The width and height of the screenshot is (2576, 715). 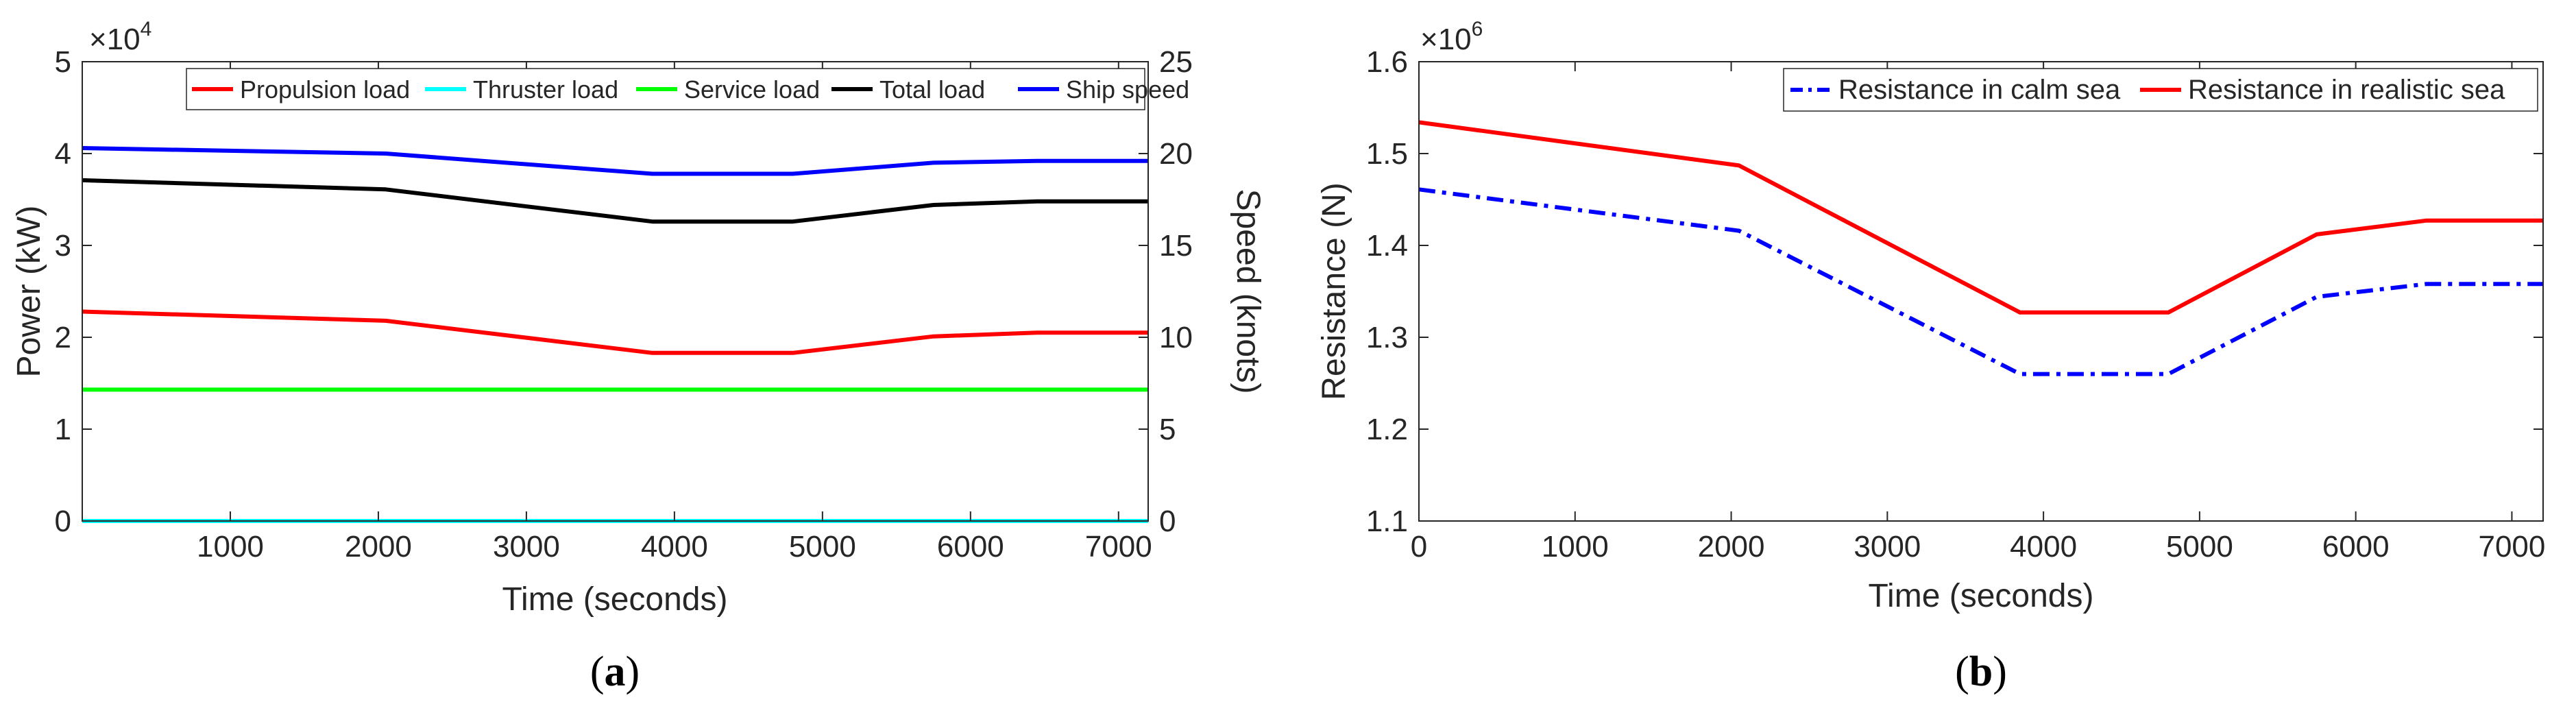 I want to click on y2-tick-label: 25, so click(x=1176, y=62).